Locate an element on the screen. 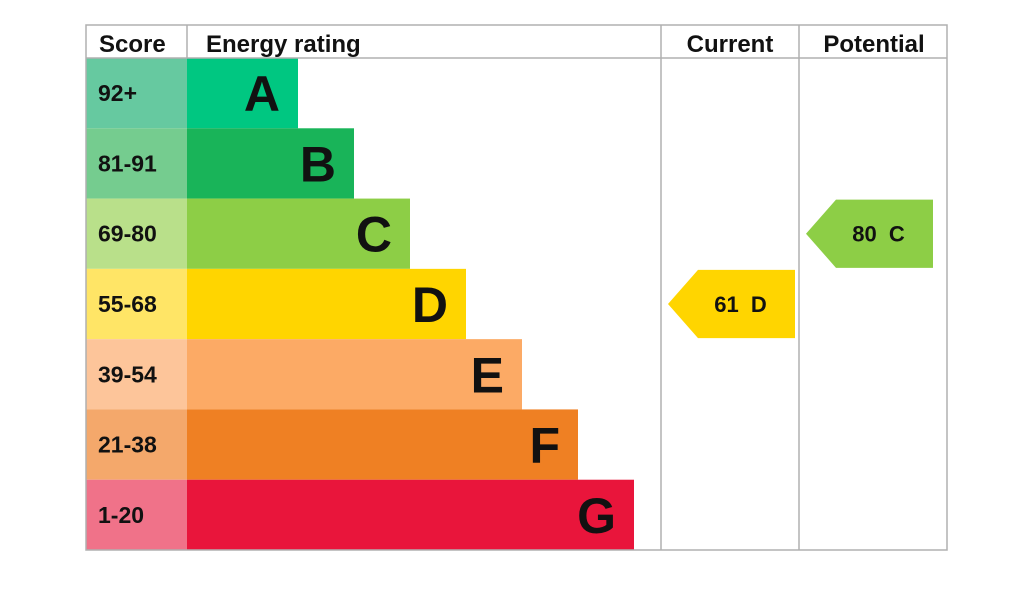  score-label-f: 21-38 is located at coordinates (127, 445).